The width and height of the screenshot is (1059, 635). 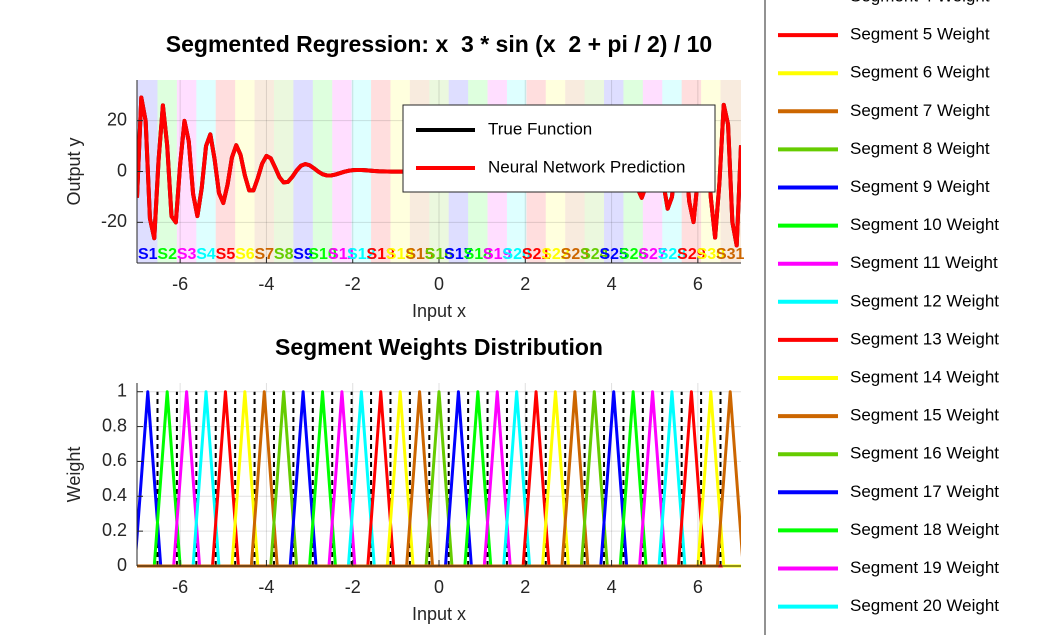 I want to click on legend-box, so click(x=559, y=148).